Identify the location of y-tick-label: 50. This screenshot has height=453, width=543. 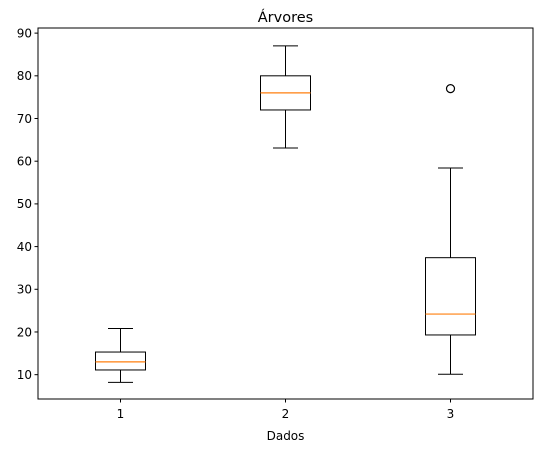
(24, 204).